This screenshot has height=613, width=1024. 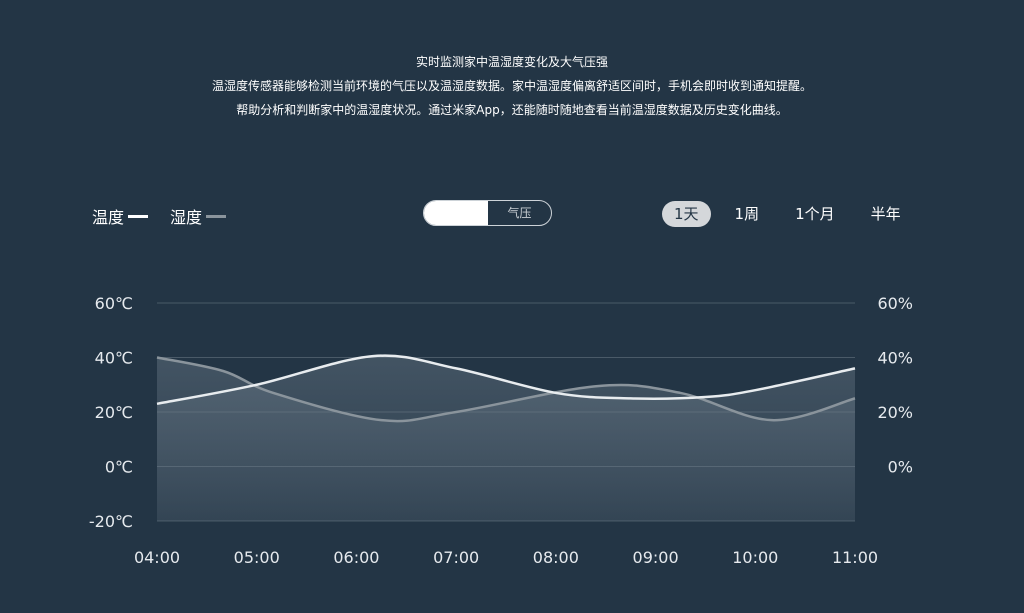 I want to click on series-line-temperature, so click(x=506, y=380).